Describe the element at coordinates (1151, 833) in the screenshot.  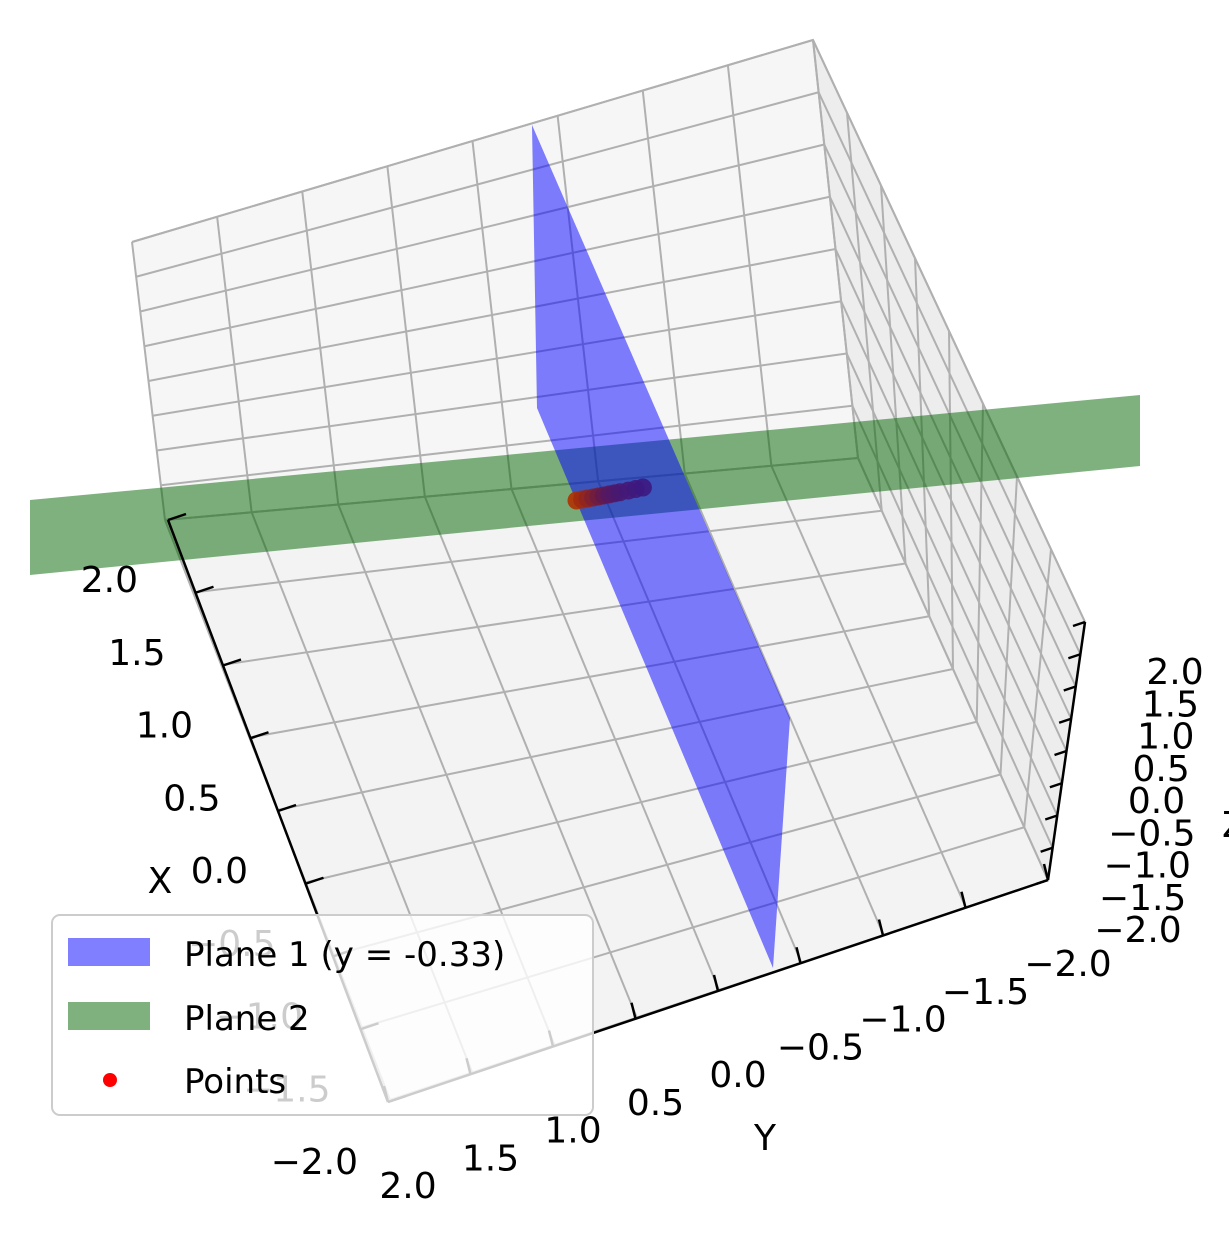
I see `z-tick-label: −0.5` at that location.